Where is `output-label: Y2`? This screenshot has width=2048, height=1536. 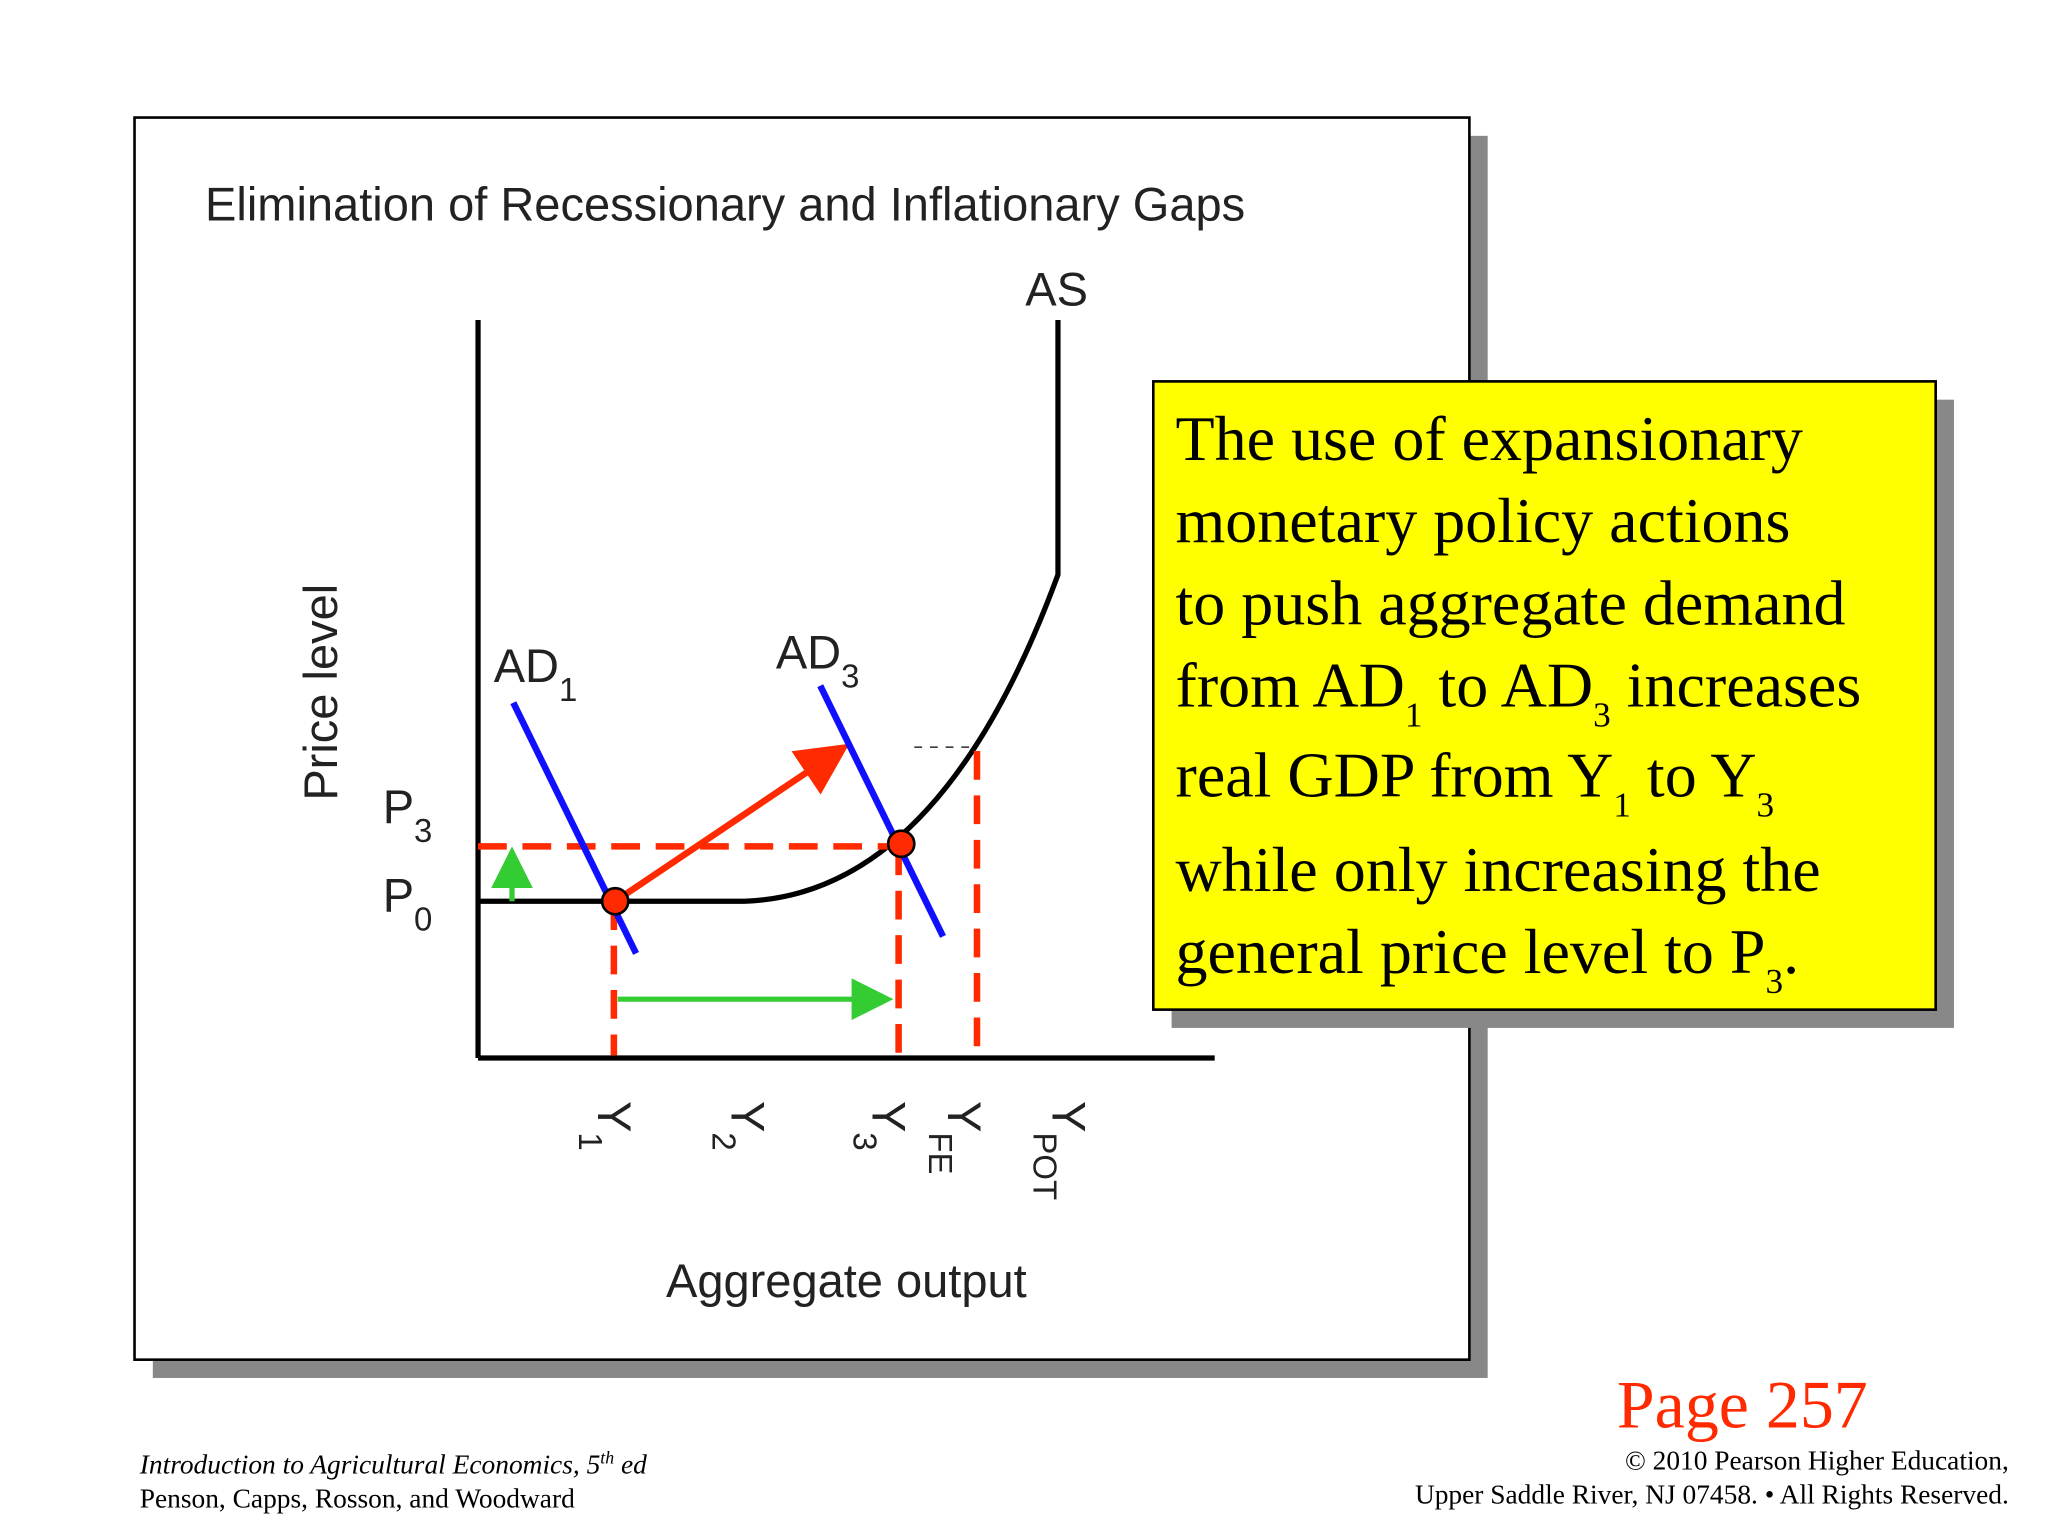
output-label: Y2 is located at coordinates (740, 1126).